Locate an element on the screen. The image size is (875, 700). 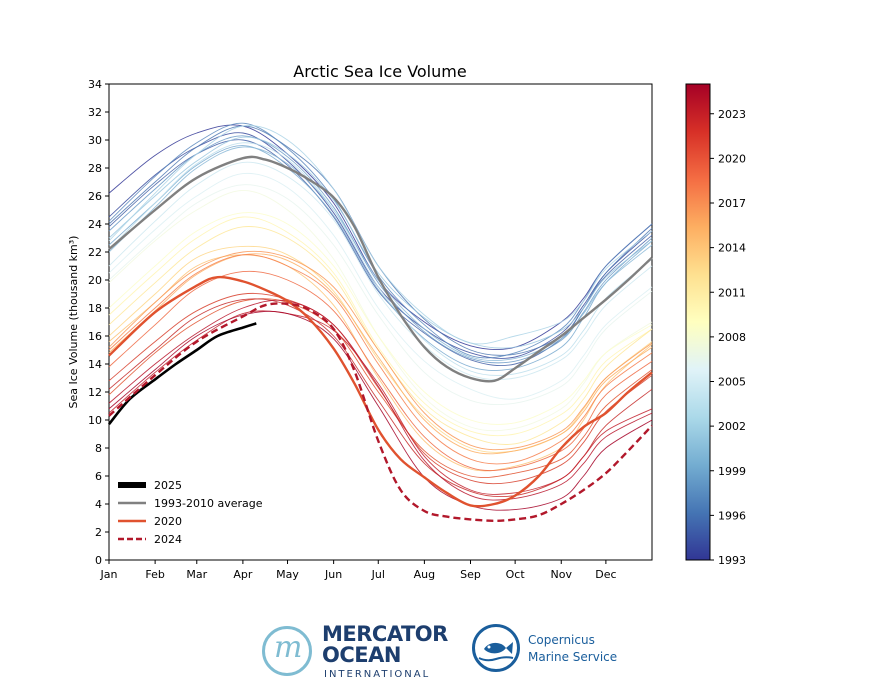
colorbar-tick-label: 2014 is located at coordinates (732, 248).